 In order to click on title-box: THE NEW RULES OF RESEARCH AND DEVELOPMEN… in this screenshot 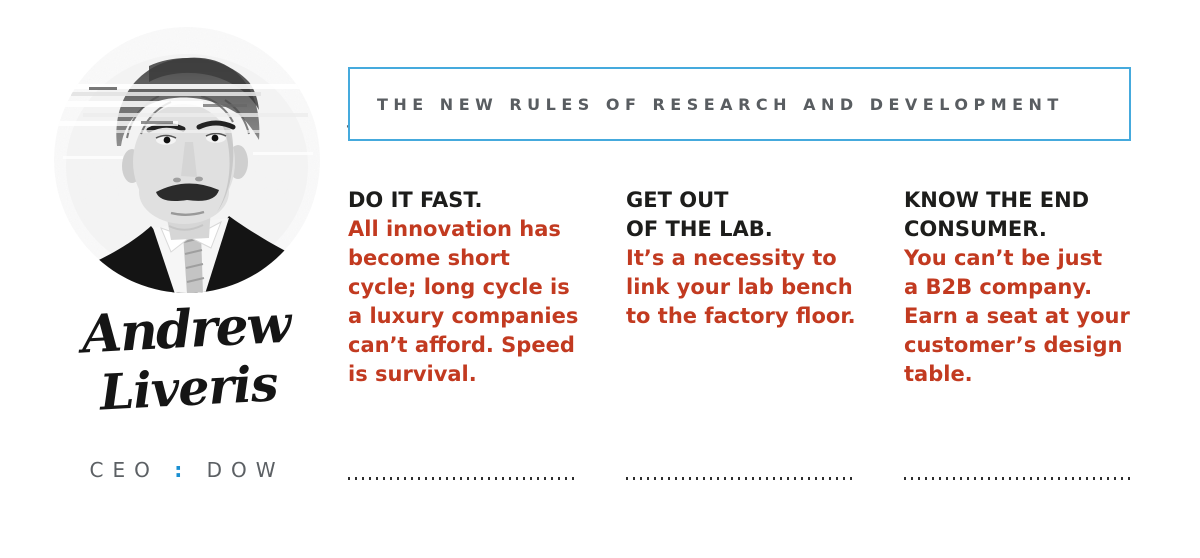, I will do `click(739, 104)`.